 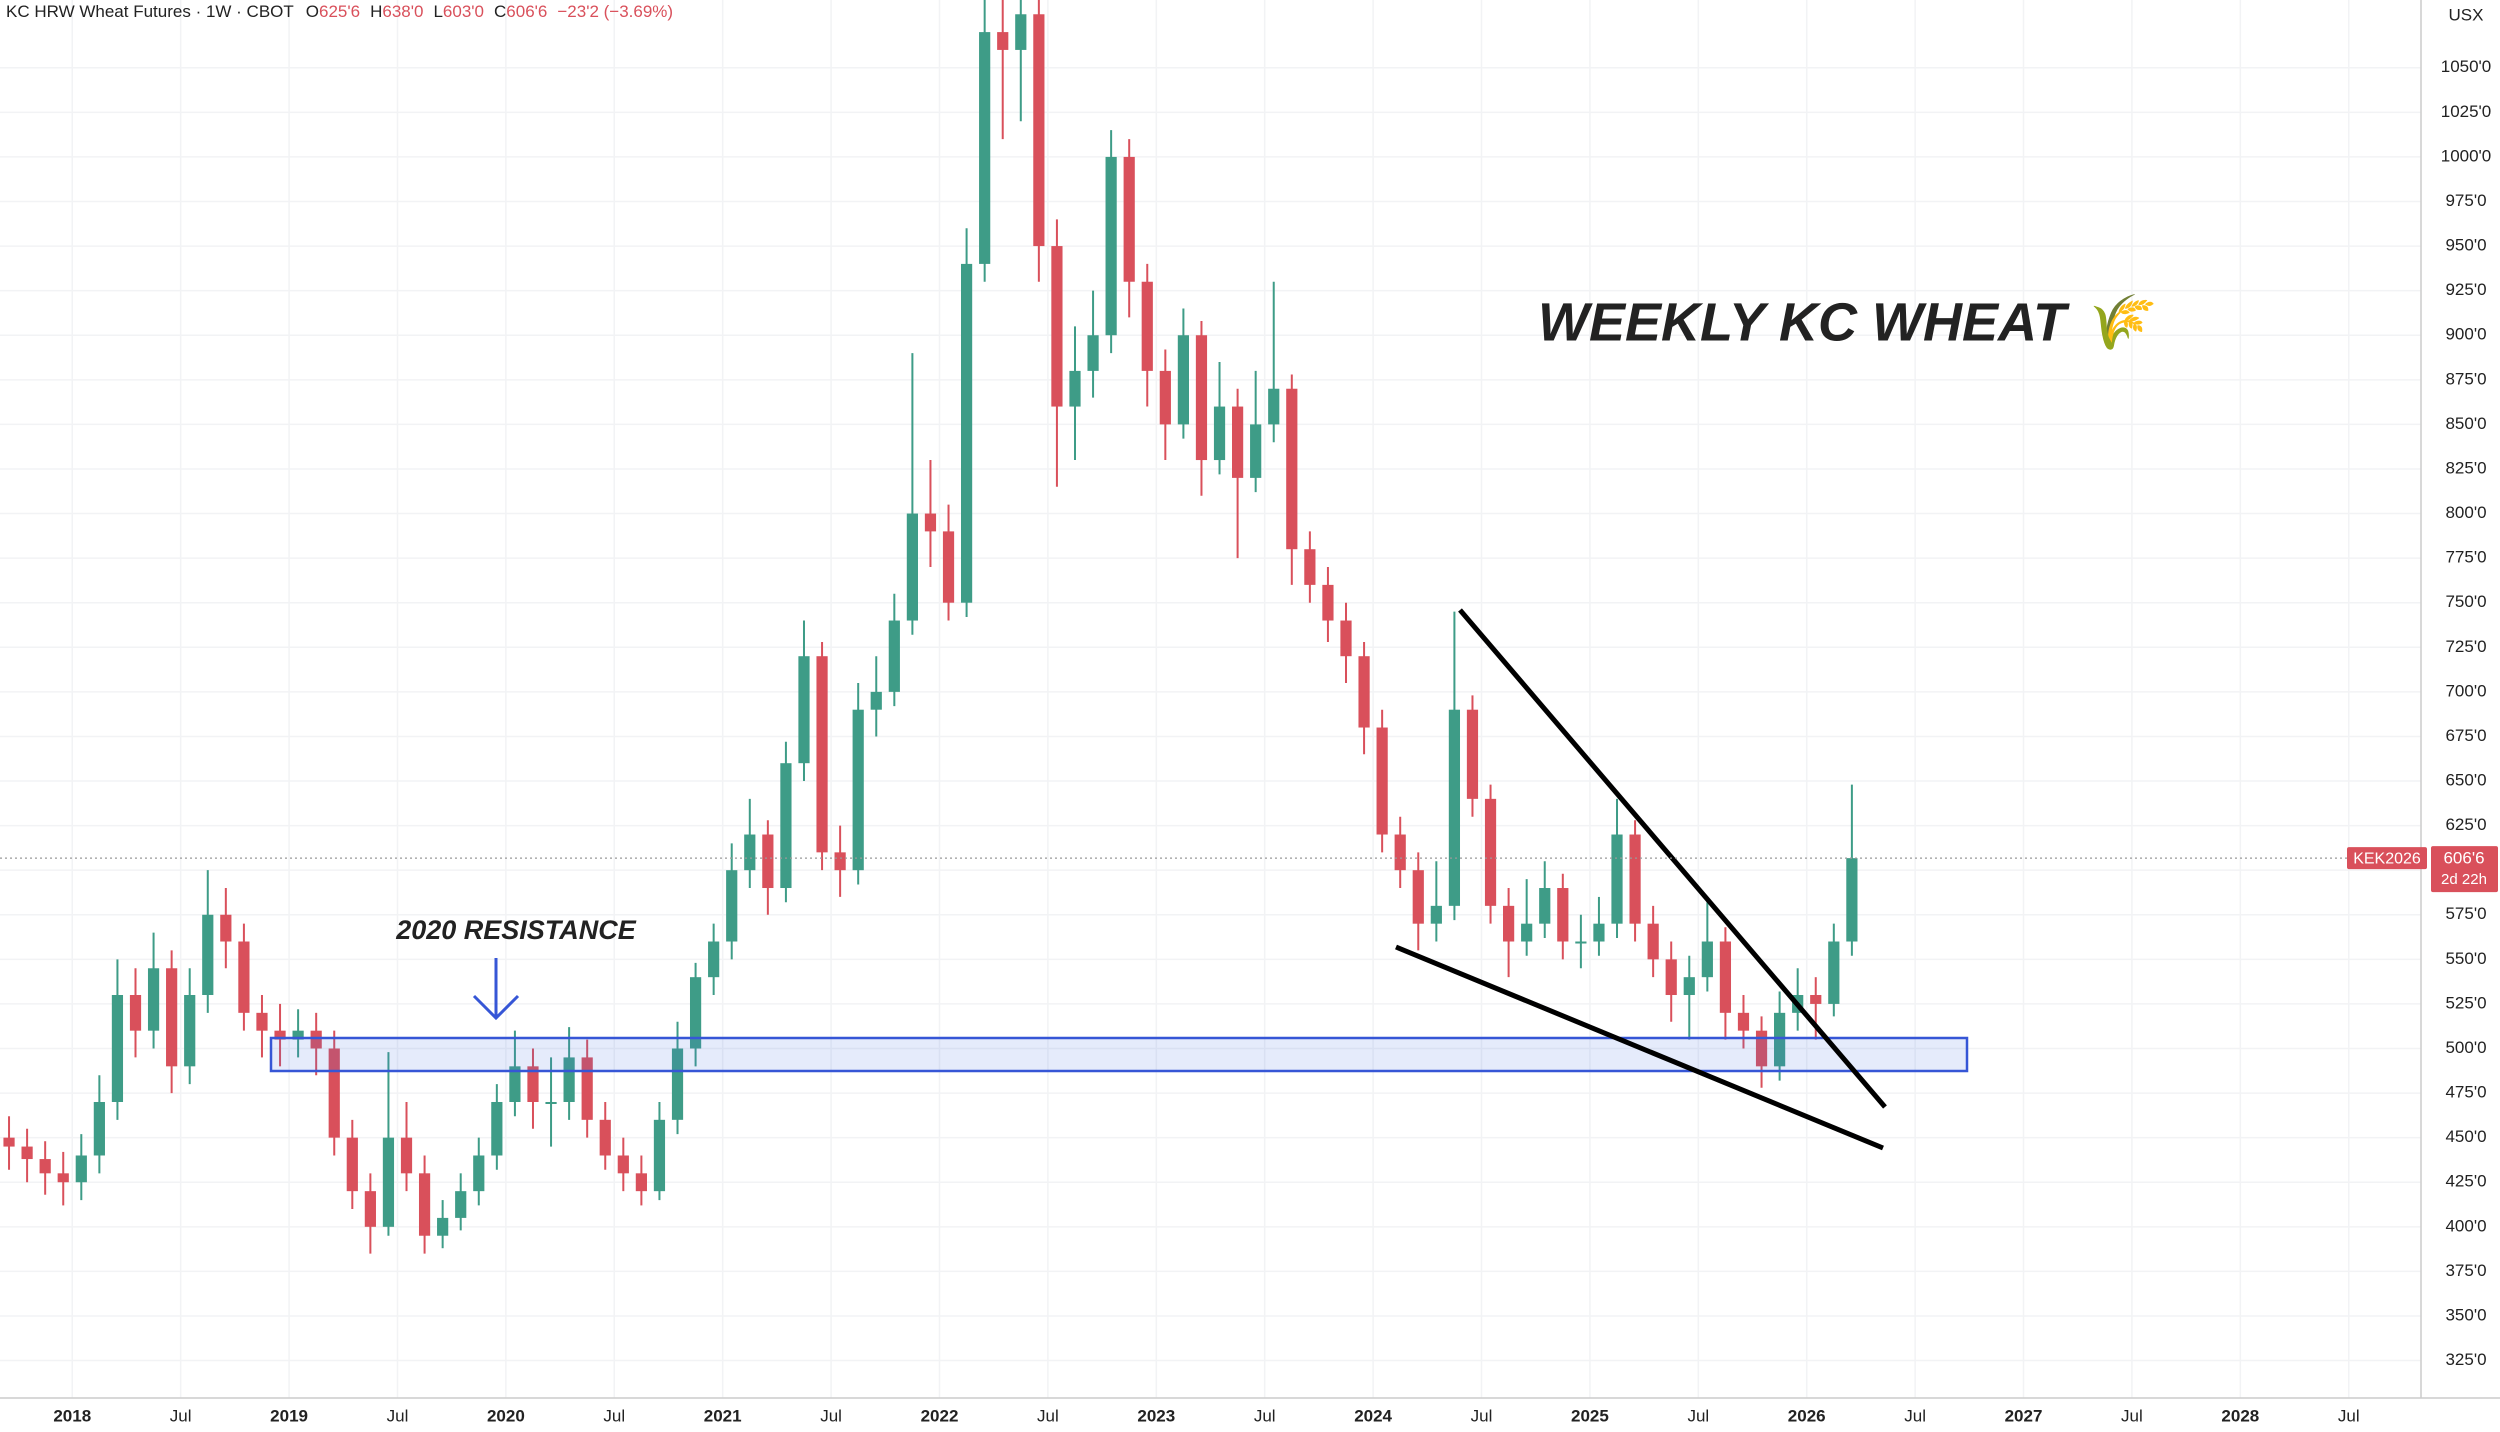 What do you see at coordinates (500, 11) in the screenshot?
I see `ohlc-key: C` at bounding box center [500, 11].